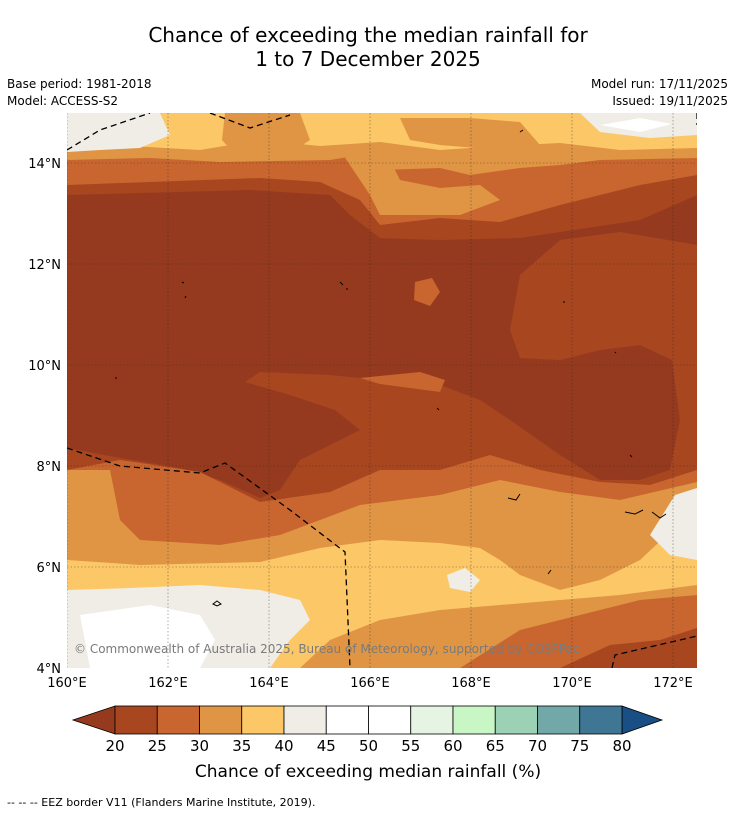  Describe the element at coordinates (49, 669) in the screenshot. I see `lat-tick-4: 4°N` at that location.